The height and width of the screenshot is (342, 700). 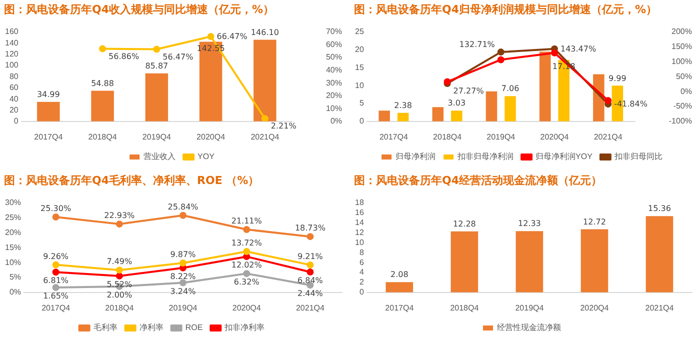 What do you see at coordinates (11, 65) in the screenshot?
I see `y-tick-label: 100` at bounding box center [11, 65].